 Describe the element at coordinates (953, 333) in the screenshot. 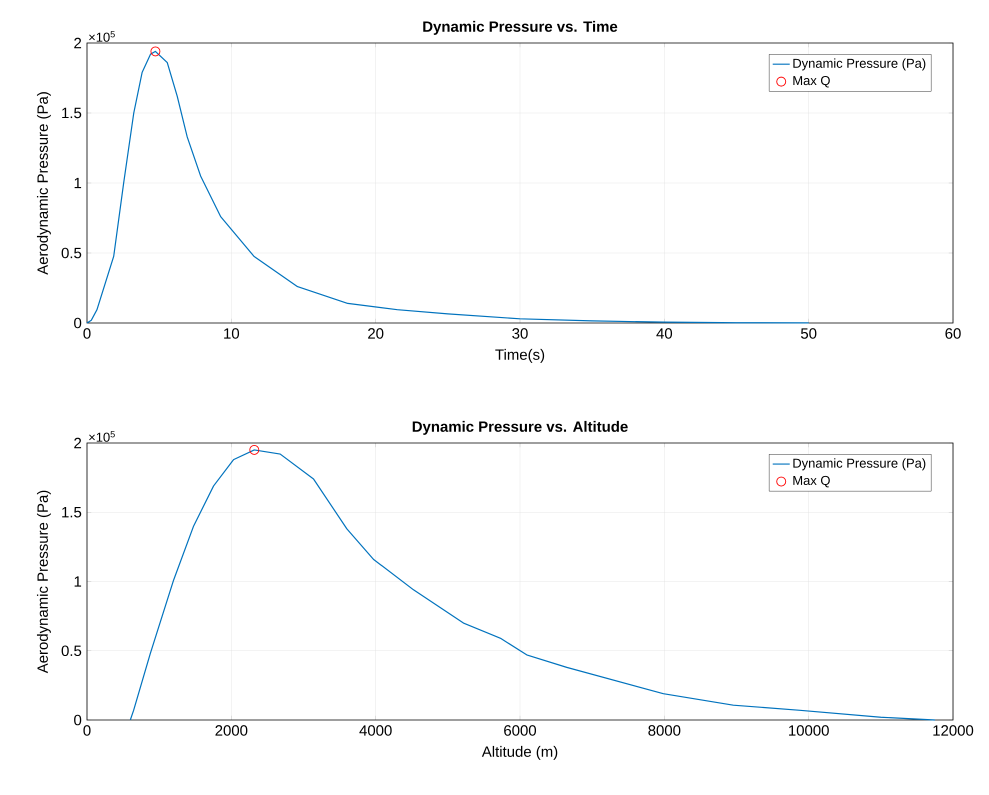

I see `x-tick-label: 60` at that location.